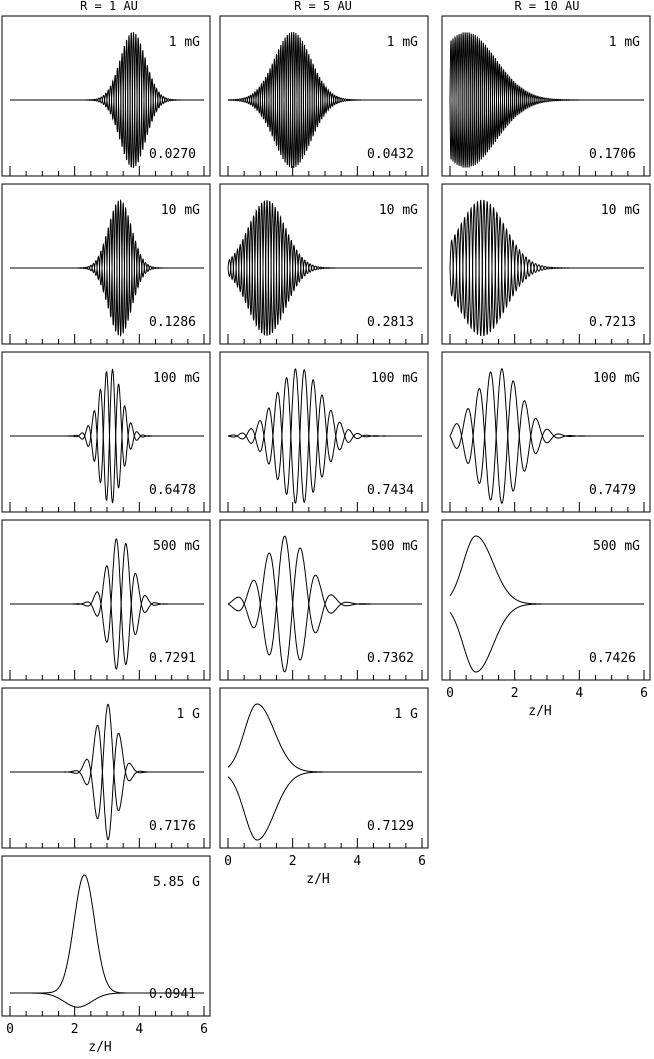  I want to click on panel-r-10-au-1-mg: 1 mG 0.1706, so click(546, 96).